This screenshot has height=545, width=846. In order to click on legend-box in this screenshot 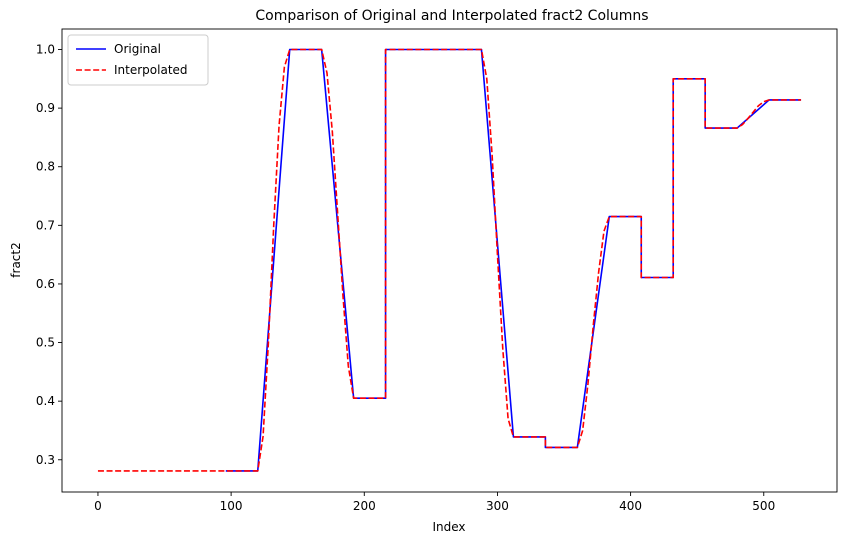, I will do `click(138, 60)`.